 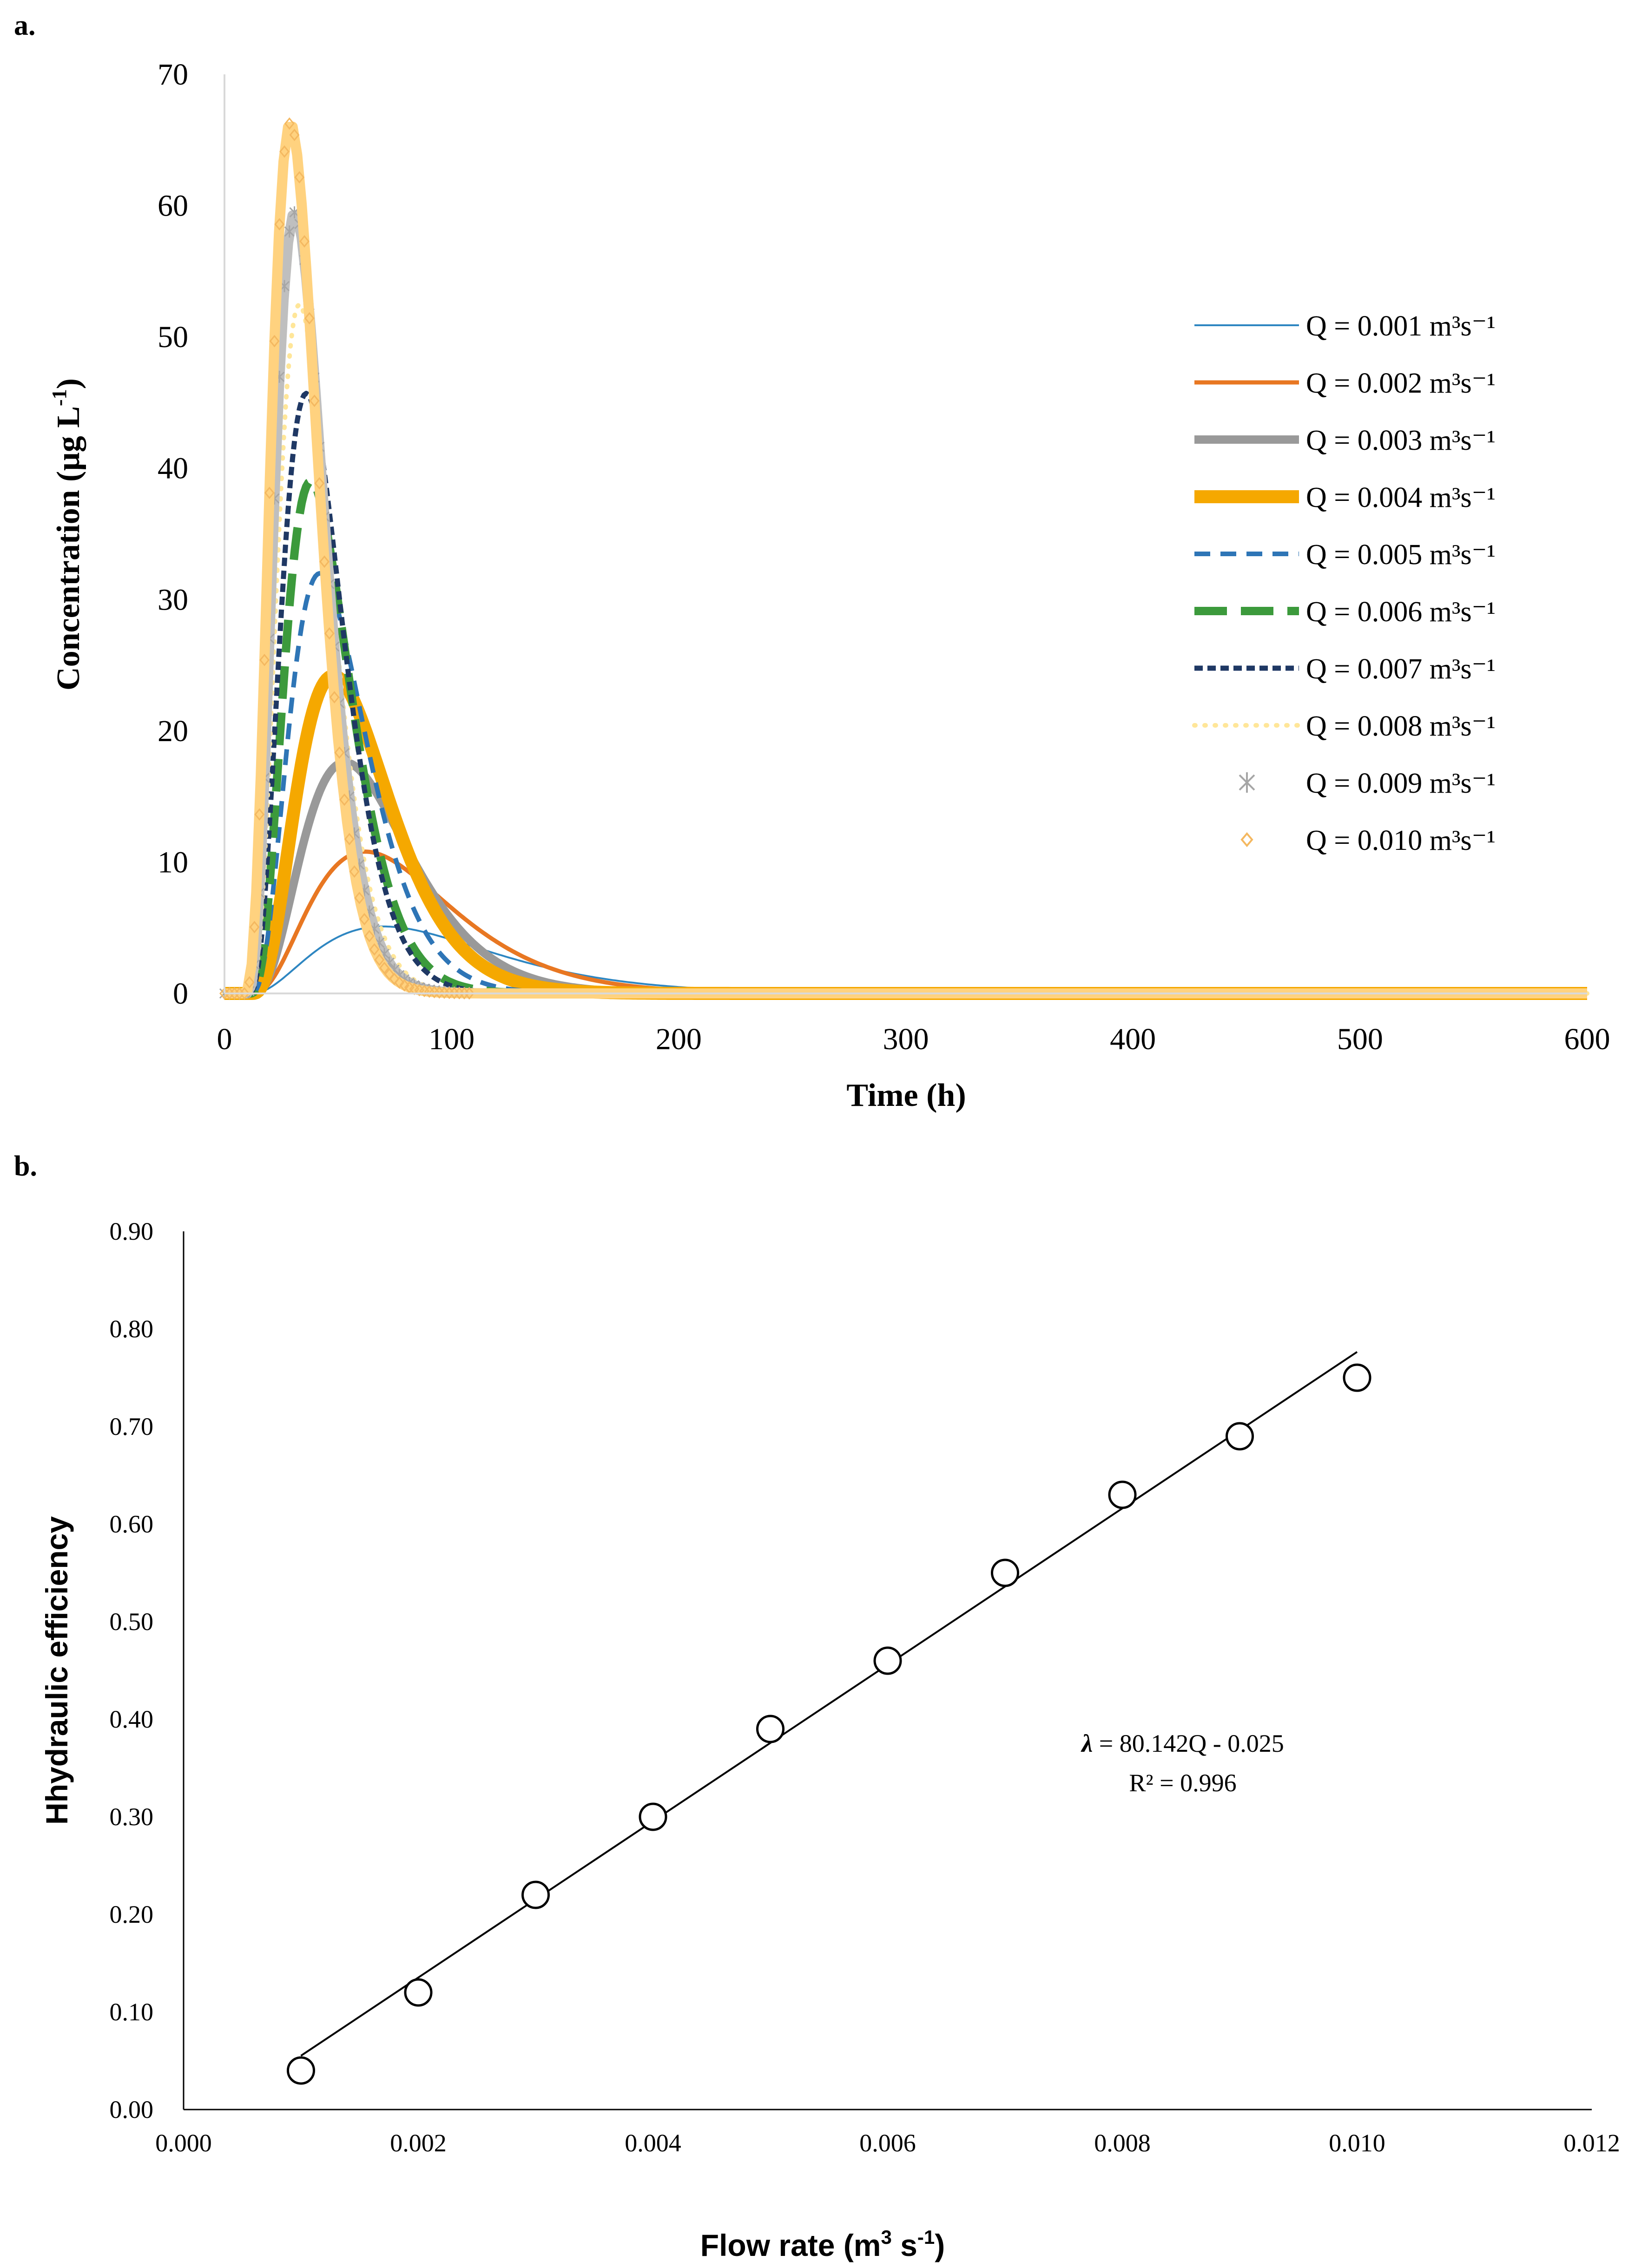 I want to click on panel-b-x-tick-label: 0.004, so click(x=653, y=2143).